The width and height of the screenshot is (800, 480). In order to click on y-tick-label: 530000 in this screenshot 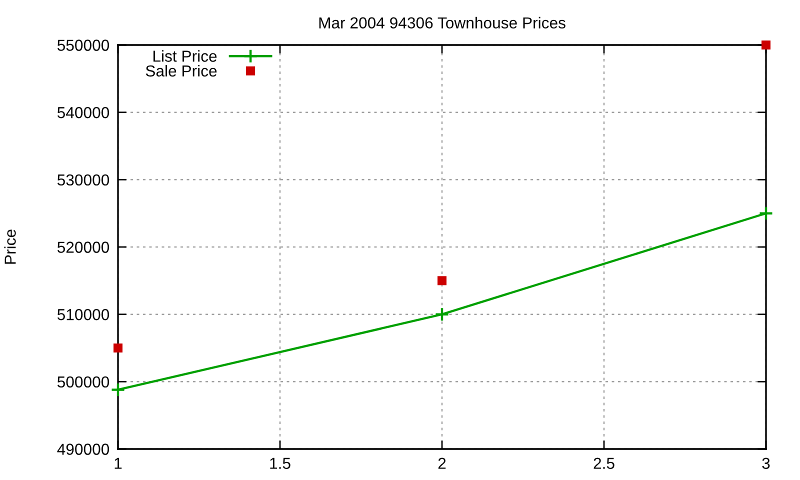, I will do `click(83, 180)`.